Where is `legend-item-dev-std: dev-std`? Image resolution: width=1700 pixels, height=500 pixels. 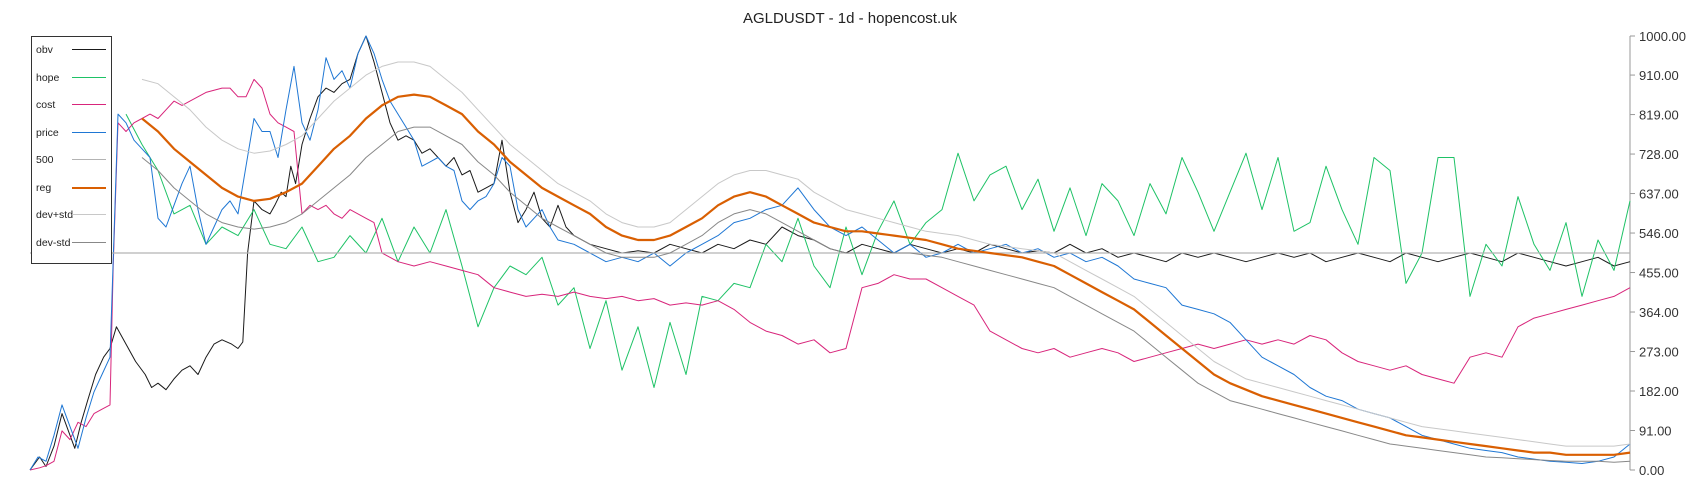
legend-item-dev-std: dev-std is located at coordinates (71, 243).